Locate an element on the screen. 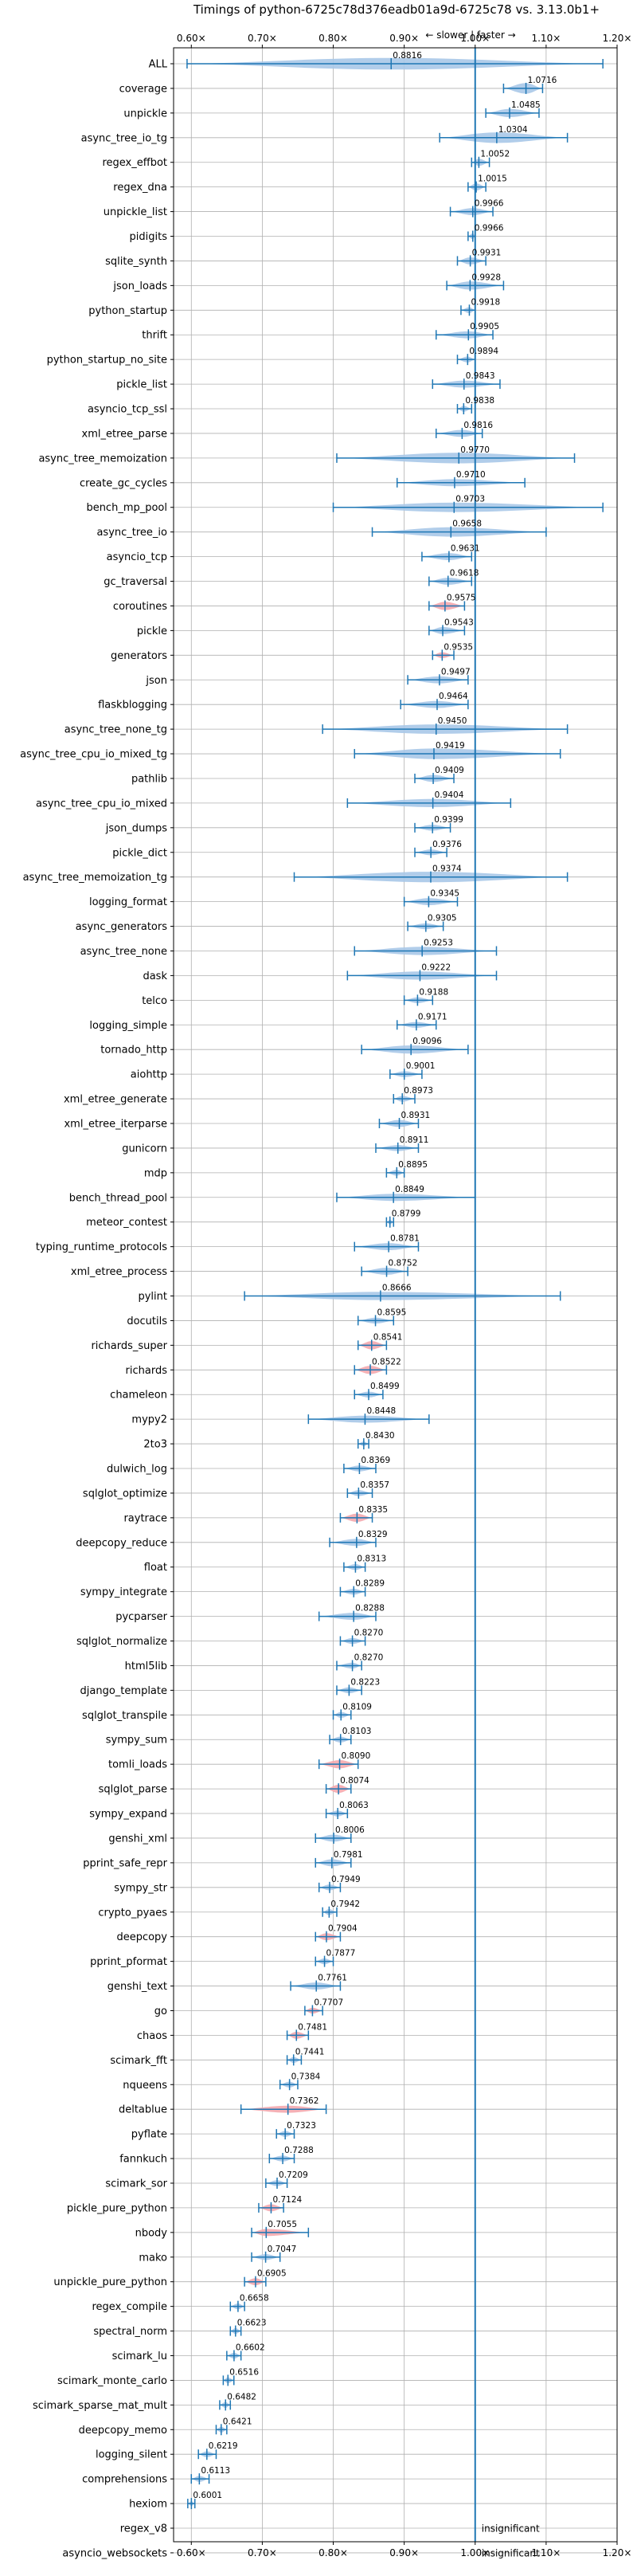 Image resolution: width=637 pixels, height=2576 pixels. y-tick-label: async_tree_cpu_io_mixed_tg is located at coordinates (94, 755).